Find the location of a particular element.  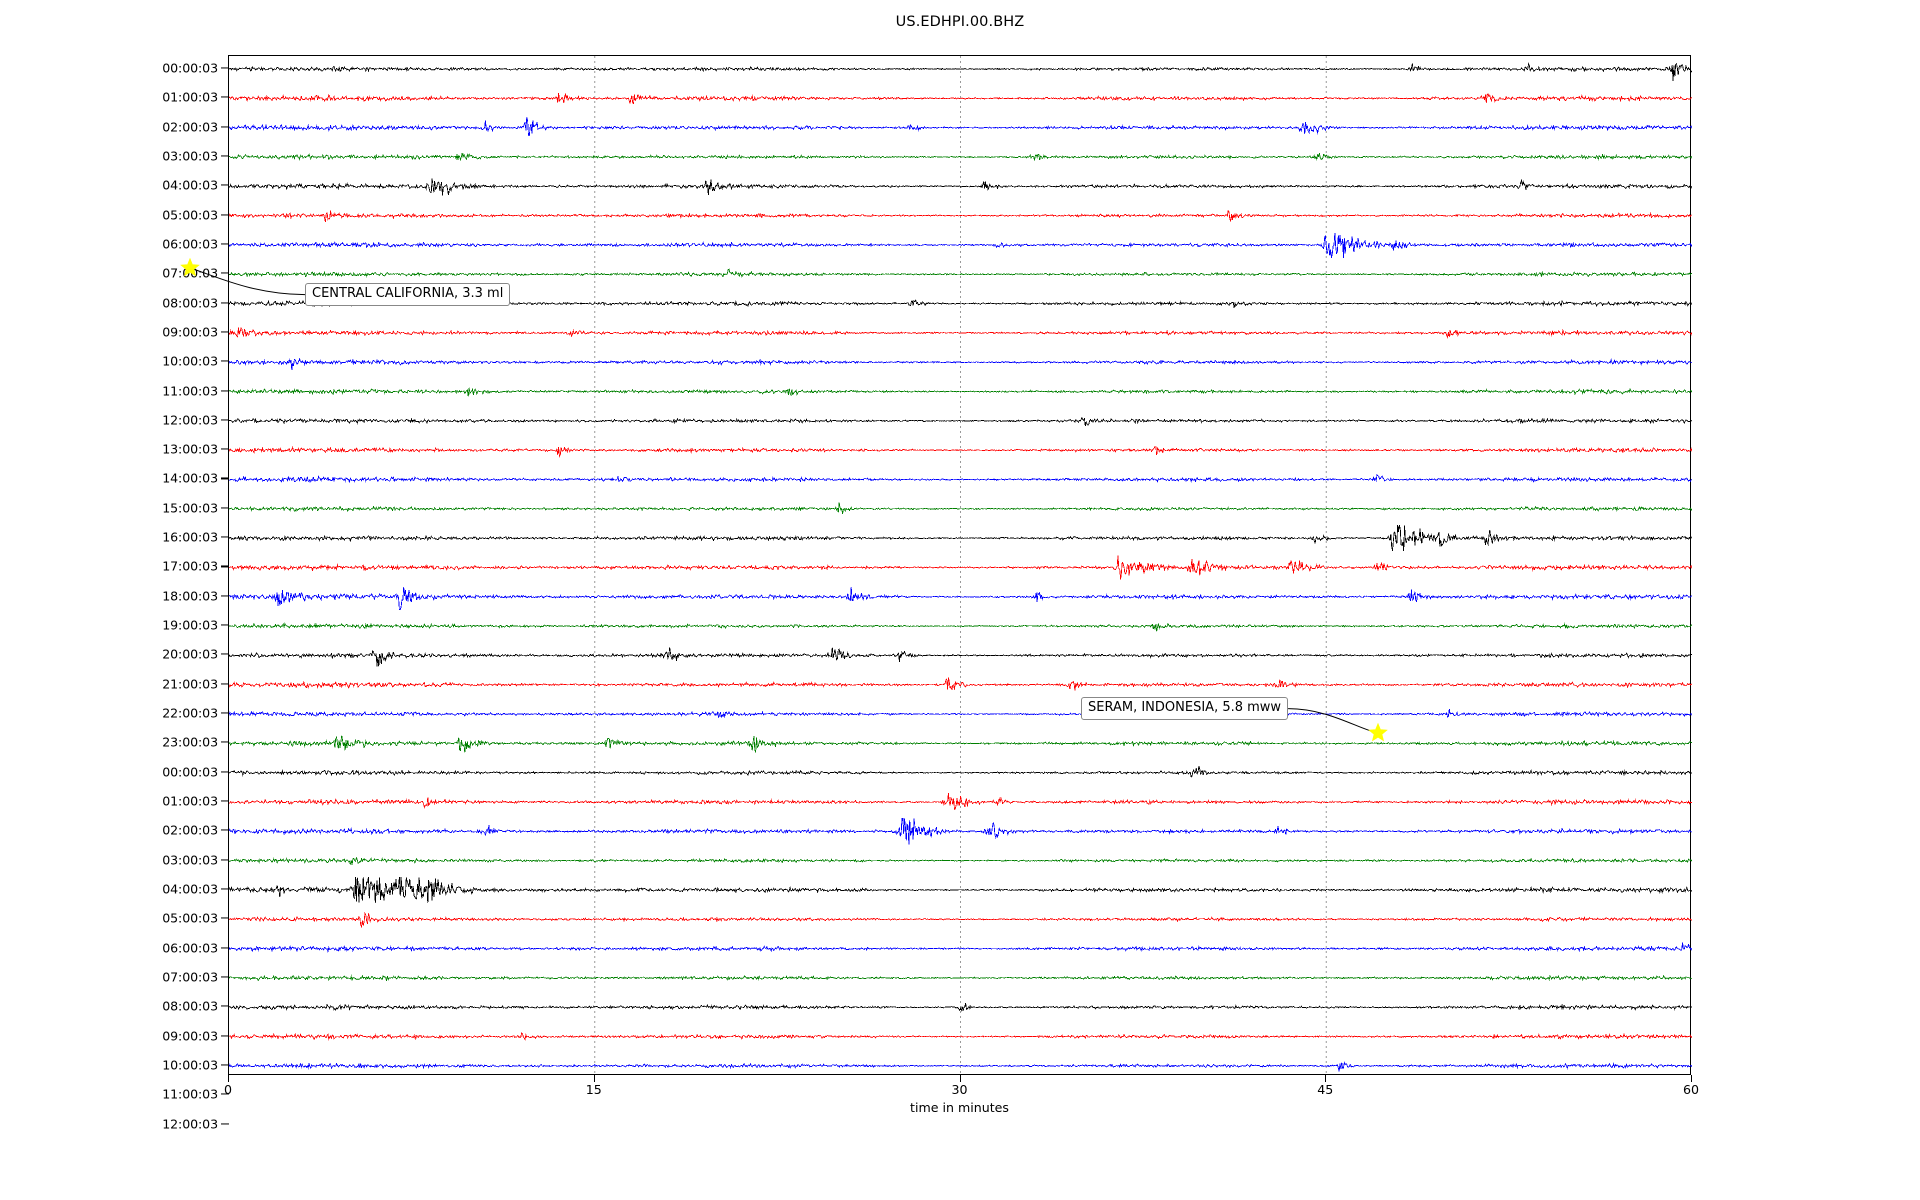

x-tick-label: 0 is located at coordinates (228, 1089).